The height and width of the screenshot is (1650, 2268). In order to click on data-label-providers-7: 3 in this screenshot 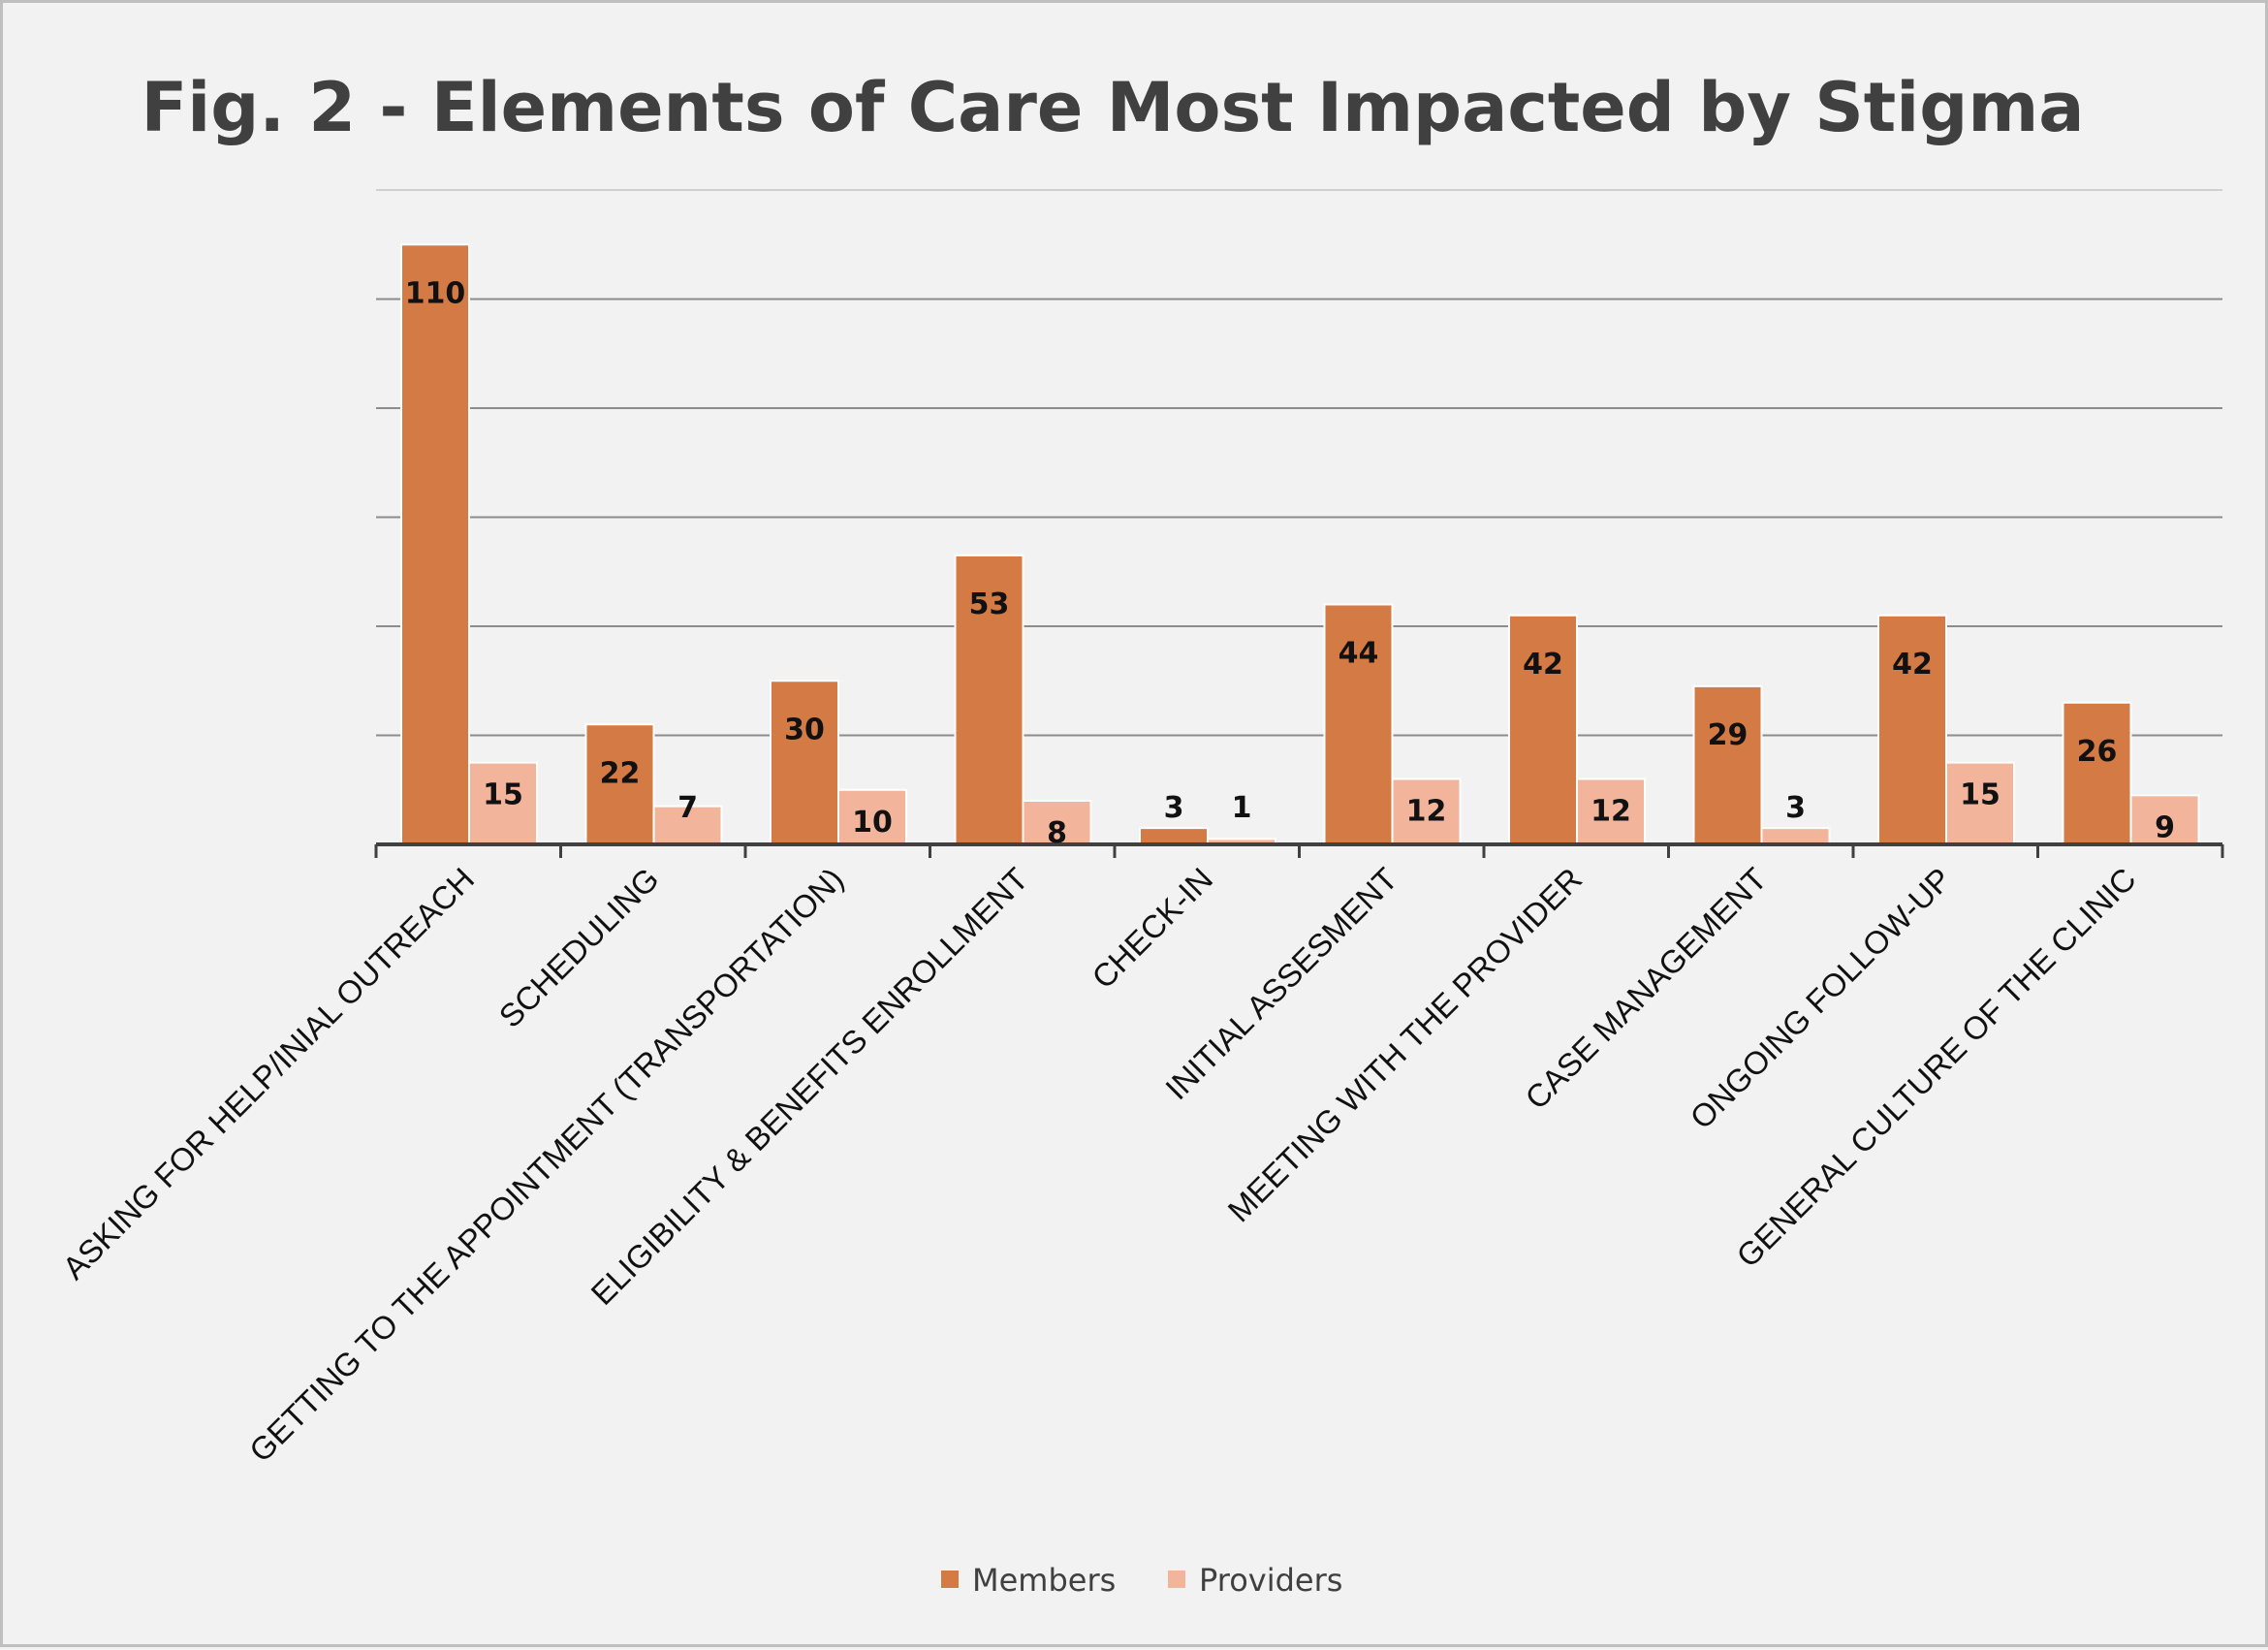, I will do `click(1796, 808)`.